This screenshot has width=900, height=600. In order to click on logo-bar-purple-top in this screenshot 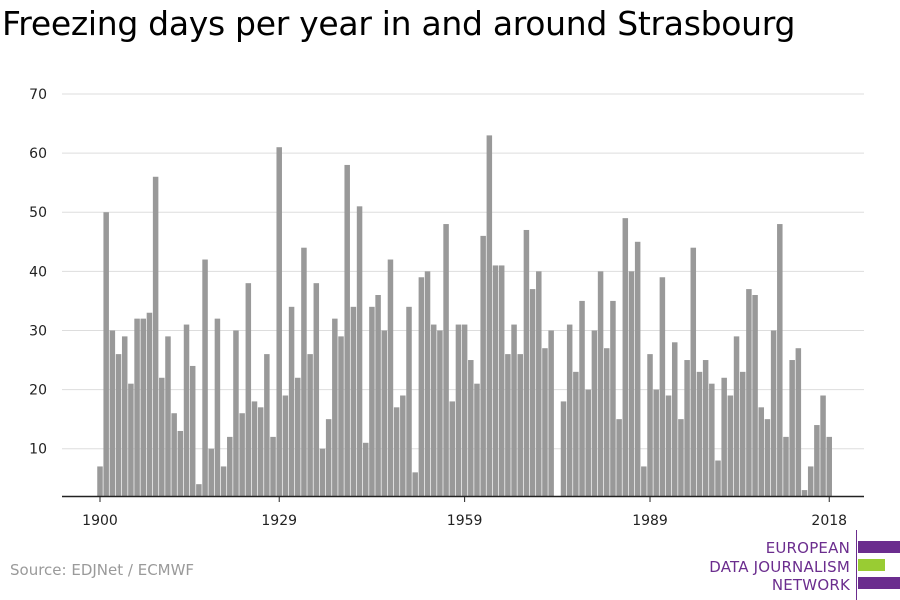, I will do `click(879, 547)`.